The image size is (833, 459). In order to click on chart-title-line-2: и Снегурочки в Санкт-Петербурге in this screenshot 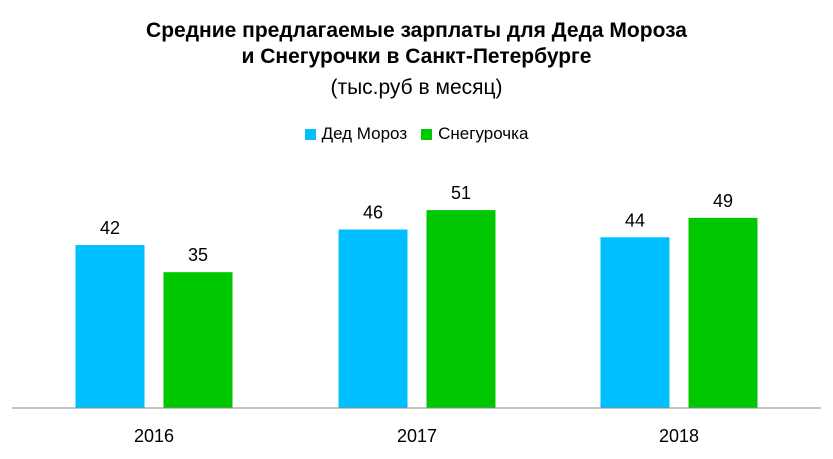, I will do `click(416, 56)`.